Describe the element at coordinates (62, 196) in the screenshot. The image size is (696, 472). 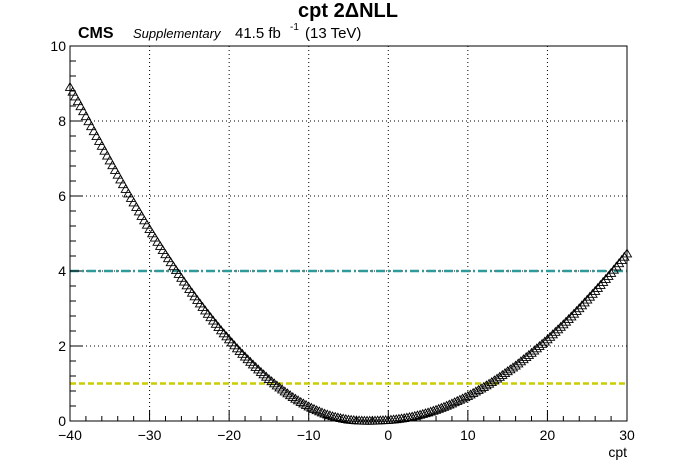
I see `y-tick-label: 6` at that location.